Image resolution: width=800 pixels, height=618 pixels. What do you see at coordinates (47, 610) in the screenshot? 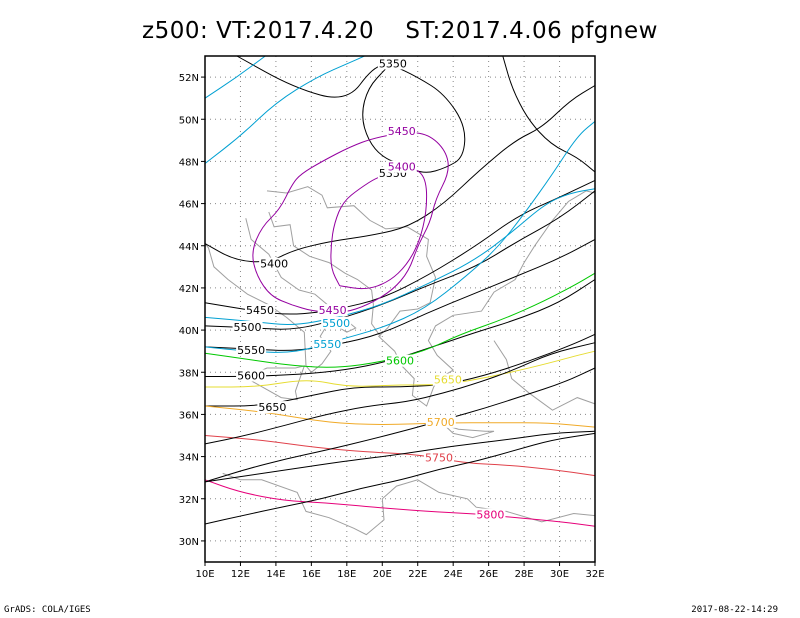
I see `footer-credit: GrADS: COLA/IGES` at bounding box center [47, 610].